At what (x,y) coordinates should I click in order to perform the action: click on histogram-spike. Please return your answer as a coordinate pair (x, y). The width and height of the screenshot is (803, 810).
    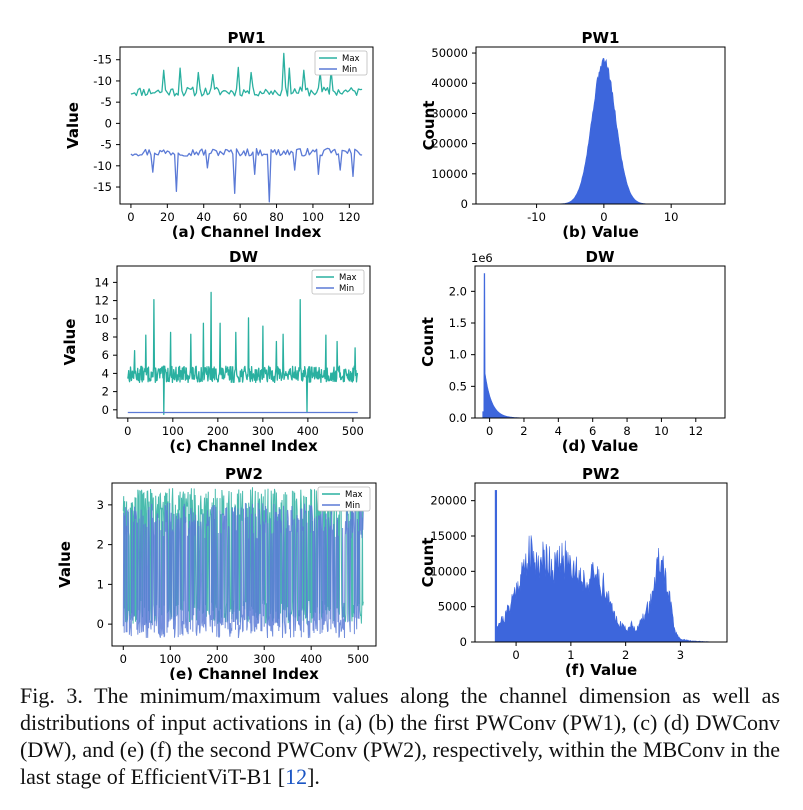
    Looking at the image, I should click on (496, 566).